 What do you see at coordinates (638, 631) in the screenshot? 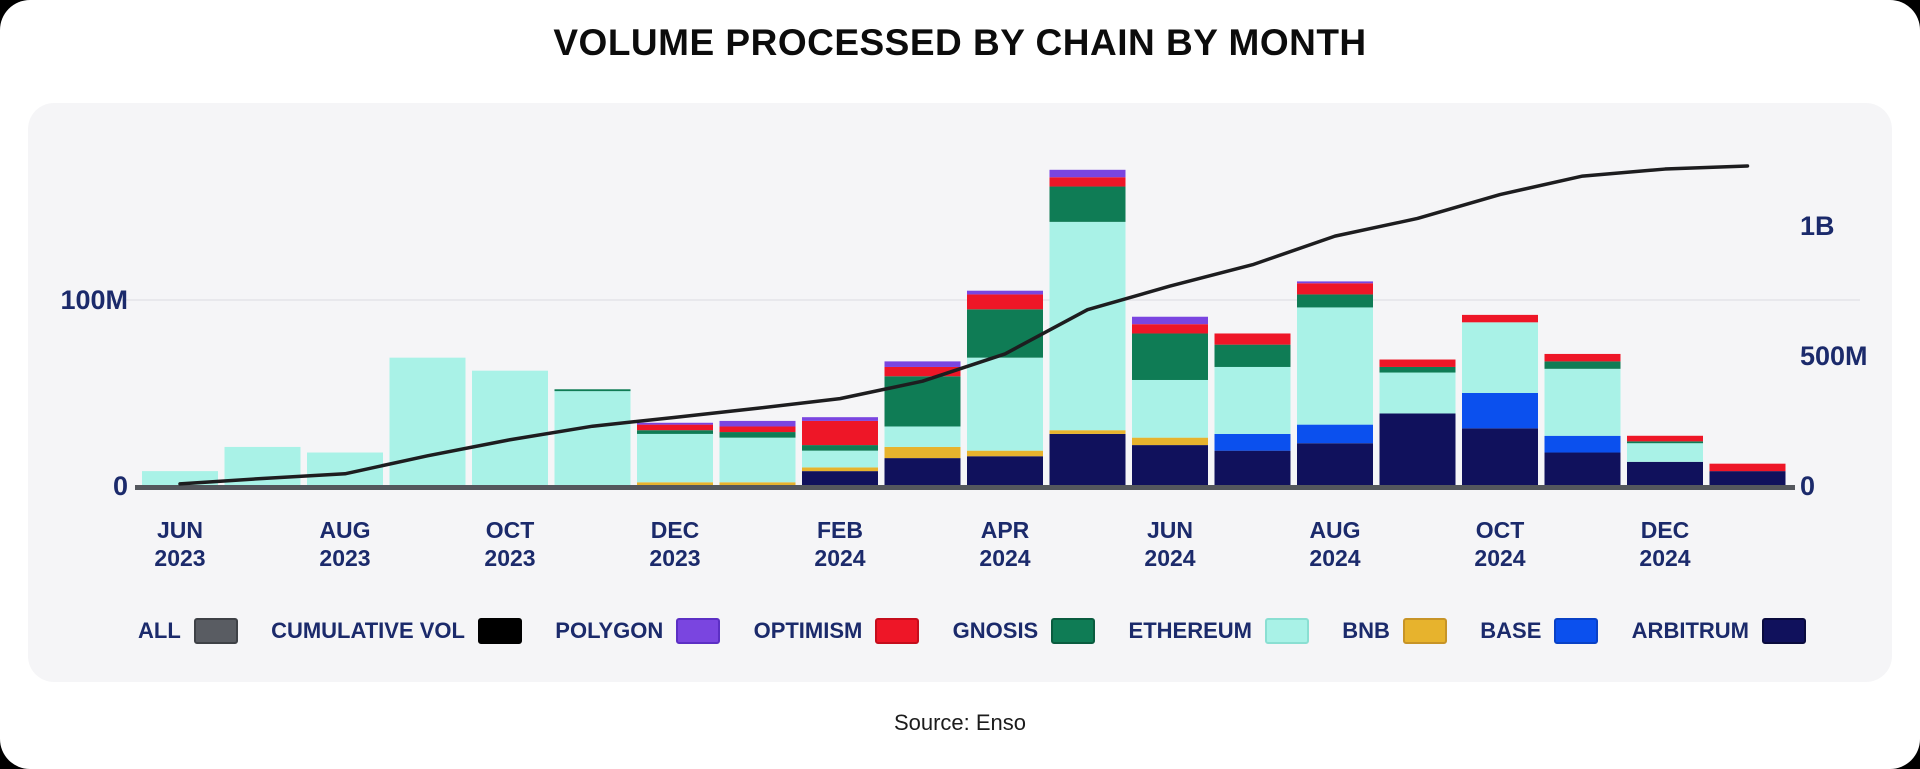
I see `legend-item-polygon: POLYGON` at bounding box center [638, 631].